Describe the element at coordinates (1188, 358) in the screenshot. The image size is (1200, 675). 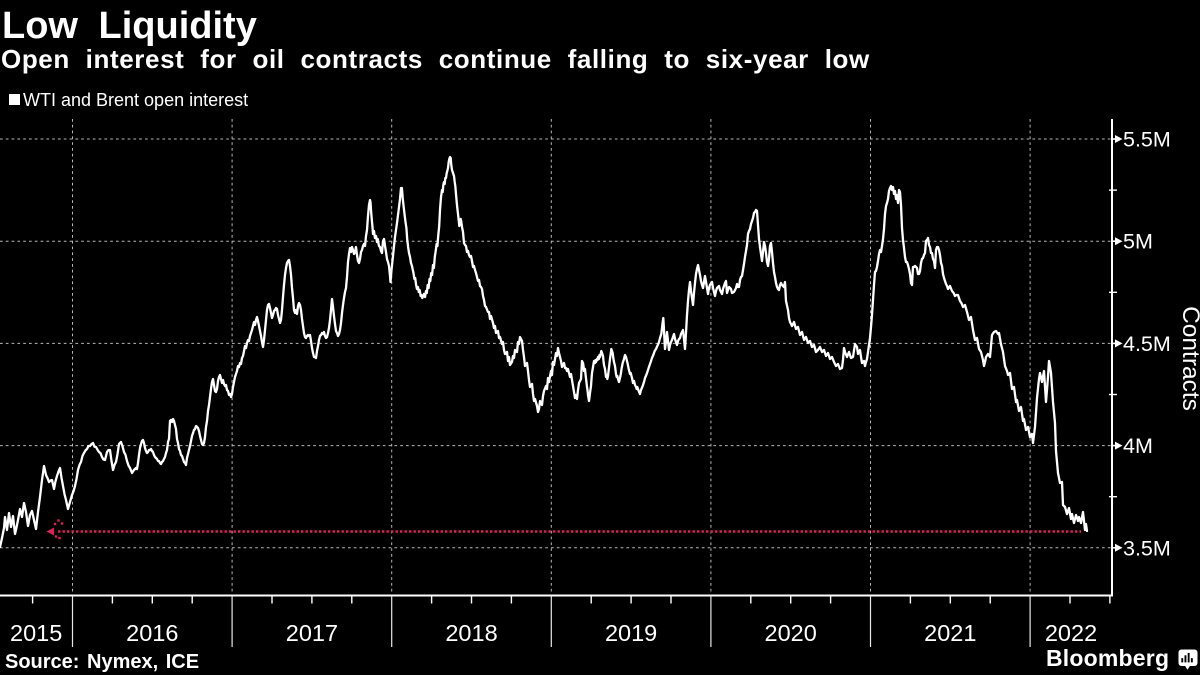
I see `svg-text: Contracts` at that location.